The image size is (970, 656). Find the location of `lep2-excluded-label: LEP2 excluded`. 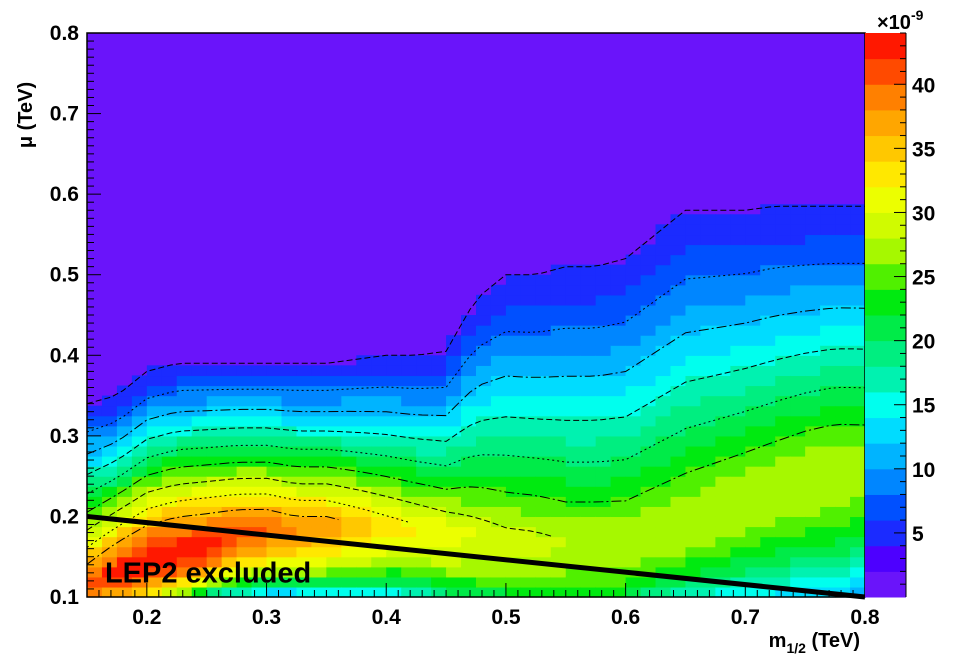

lep2-excluded-label: LEP2 excluded is located at coordinates (208, 573).